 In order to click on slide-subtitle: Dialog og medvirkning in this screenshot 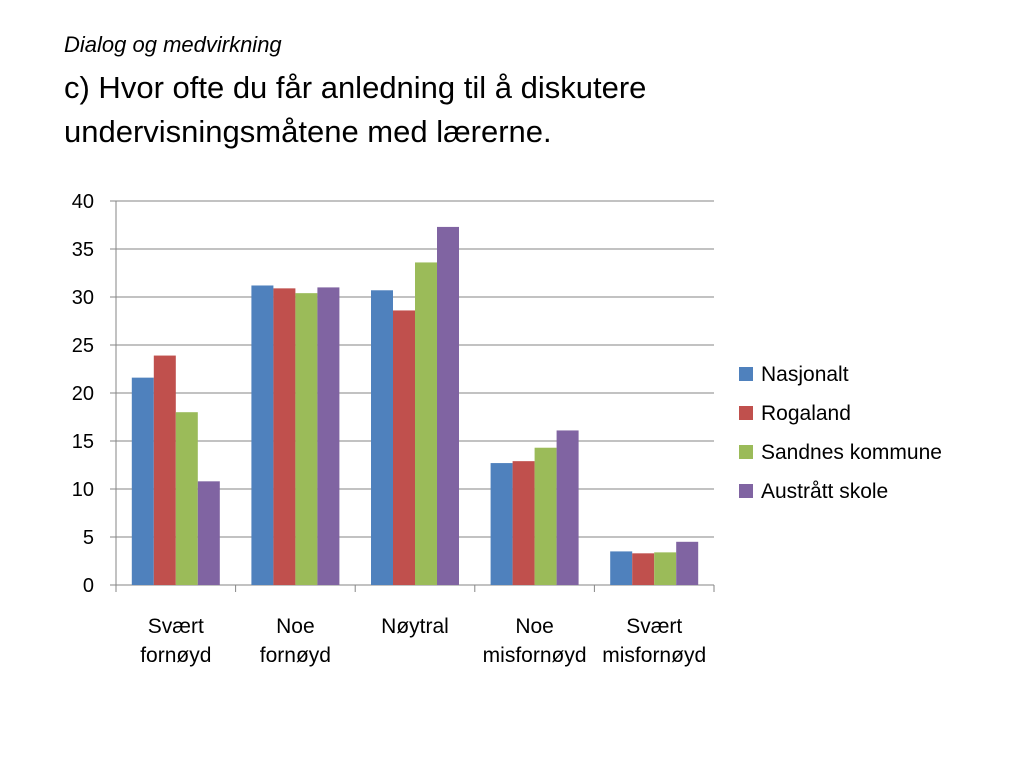, I will do `click(173, 44)`.